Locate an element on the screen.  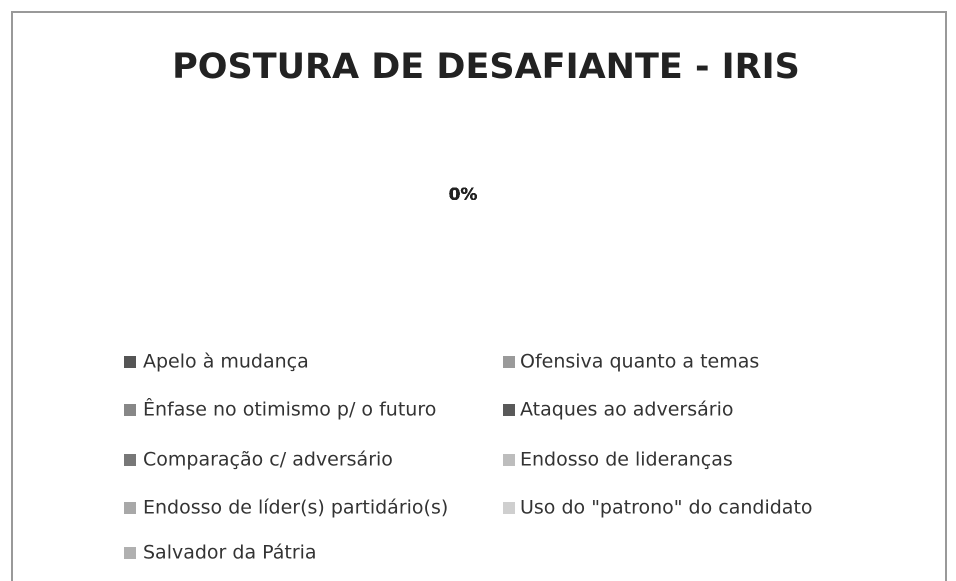
legend-label: Endosso de lideranças is located at coordinates (626, 460).